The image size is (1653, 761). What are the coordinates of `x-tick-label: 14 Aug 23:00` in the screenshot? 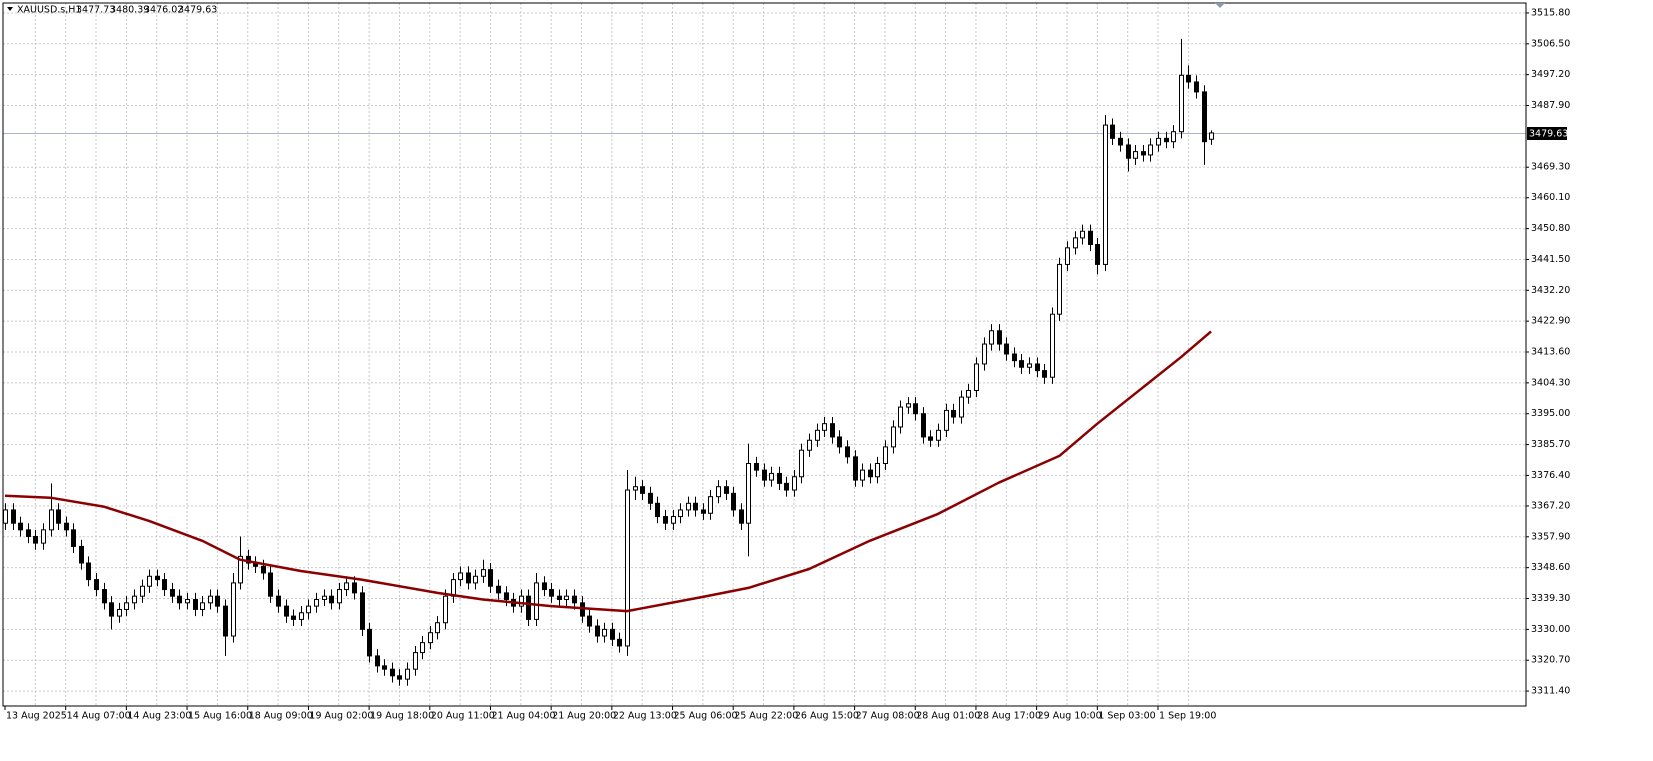 It's located at (159, 716).